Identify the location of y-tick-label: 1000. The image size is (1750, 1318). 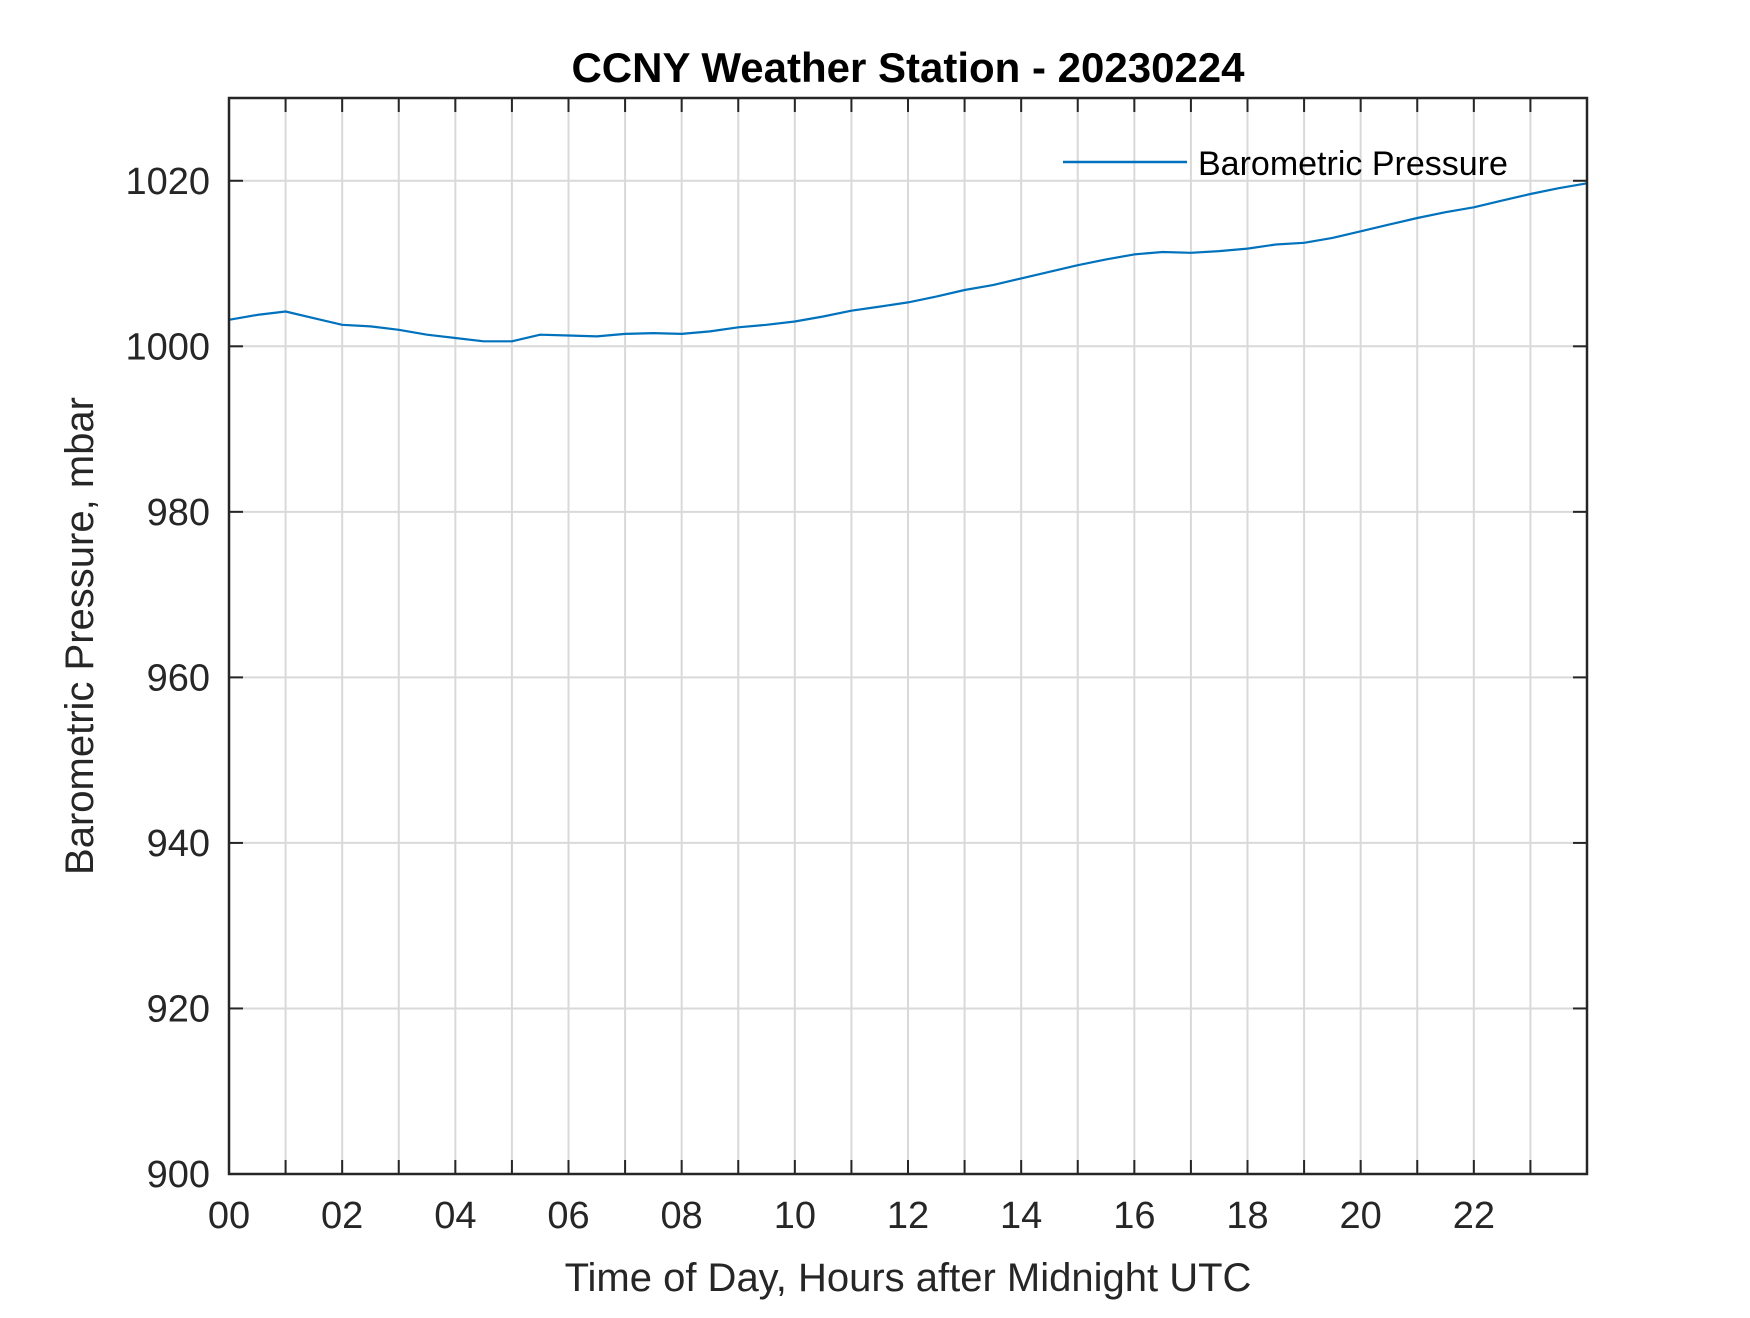
(167, 347).